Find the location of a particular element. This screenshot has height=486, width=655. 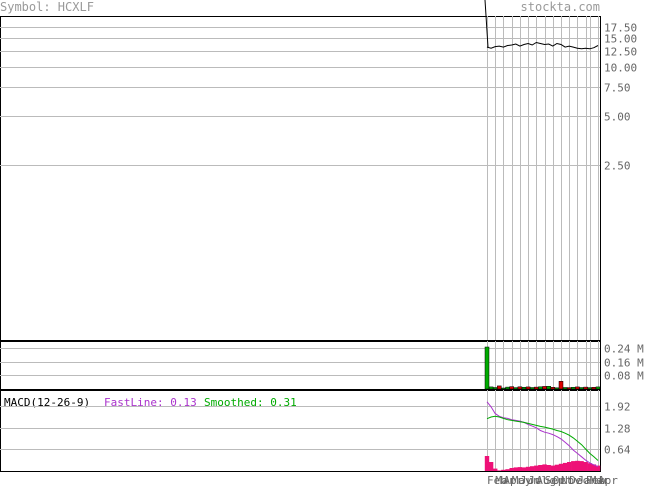

volume-tick-label: 0.24 M is located at coordinates (624, 349).